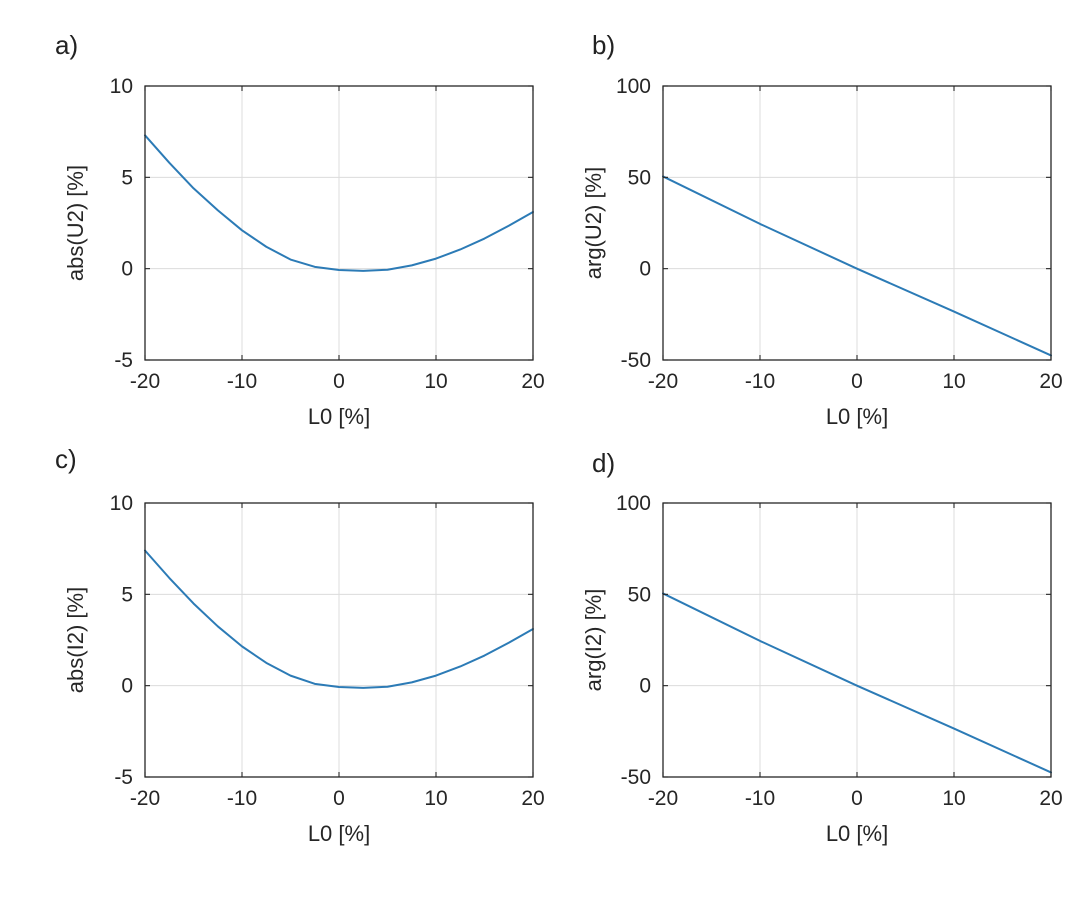  What do you see at coordinates (639, 594) in the screenshot?
I see `panel-3-y-tick-label-2: 50` at bounding box center [639, 594].